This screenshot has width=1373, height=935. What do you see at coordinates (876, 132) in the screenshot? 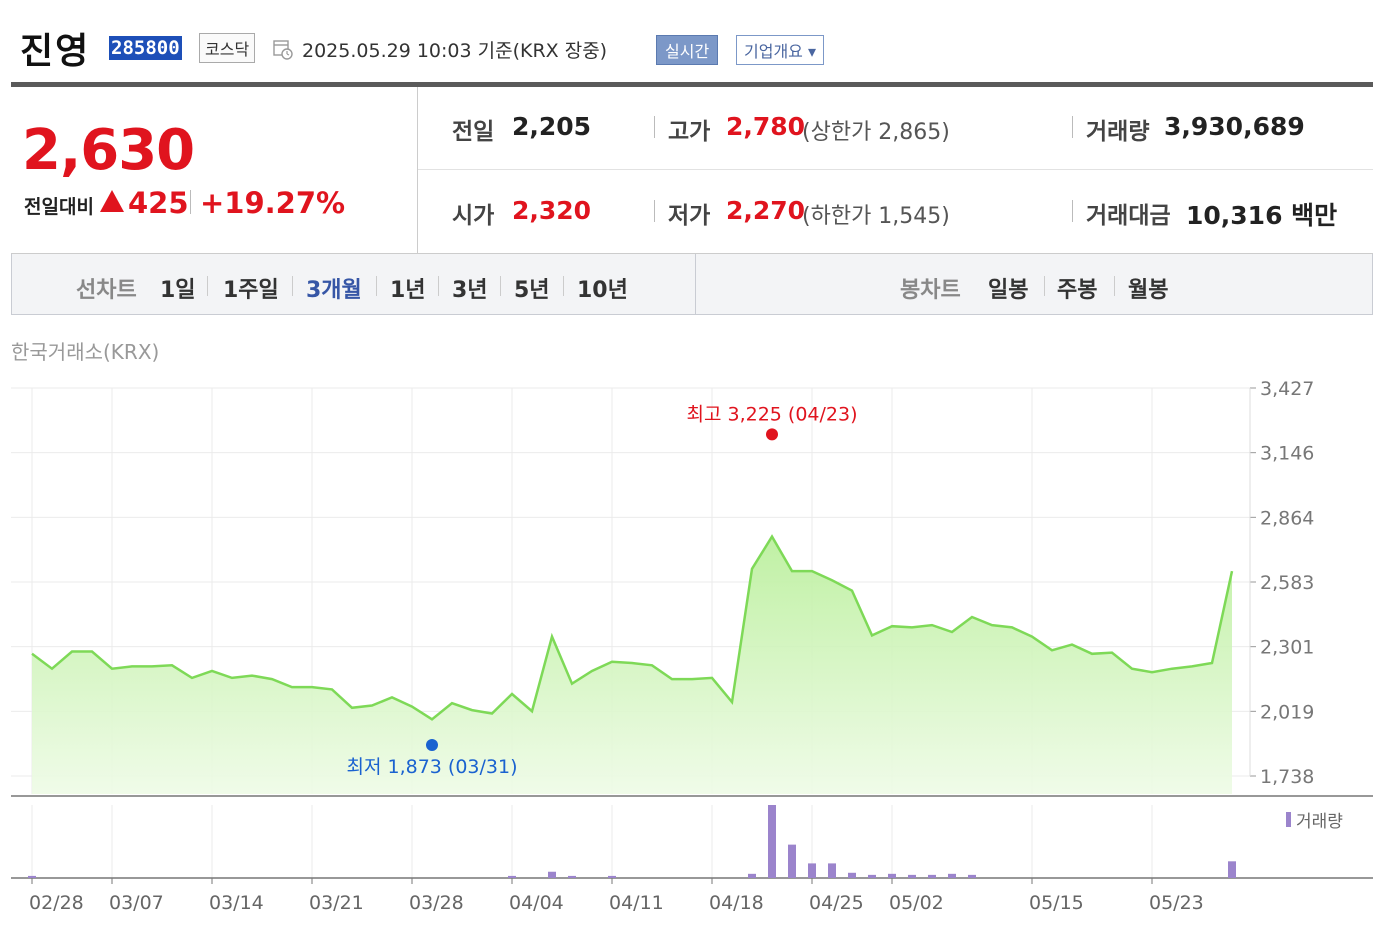
I see `upper-limit: (상한가 2,865)` at bounding box center [876, 132].